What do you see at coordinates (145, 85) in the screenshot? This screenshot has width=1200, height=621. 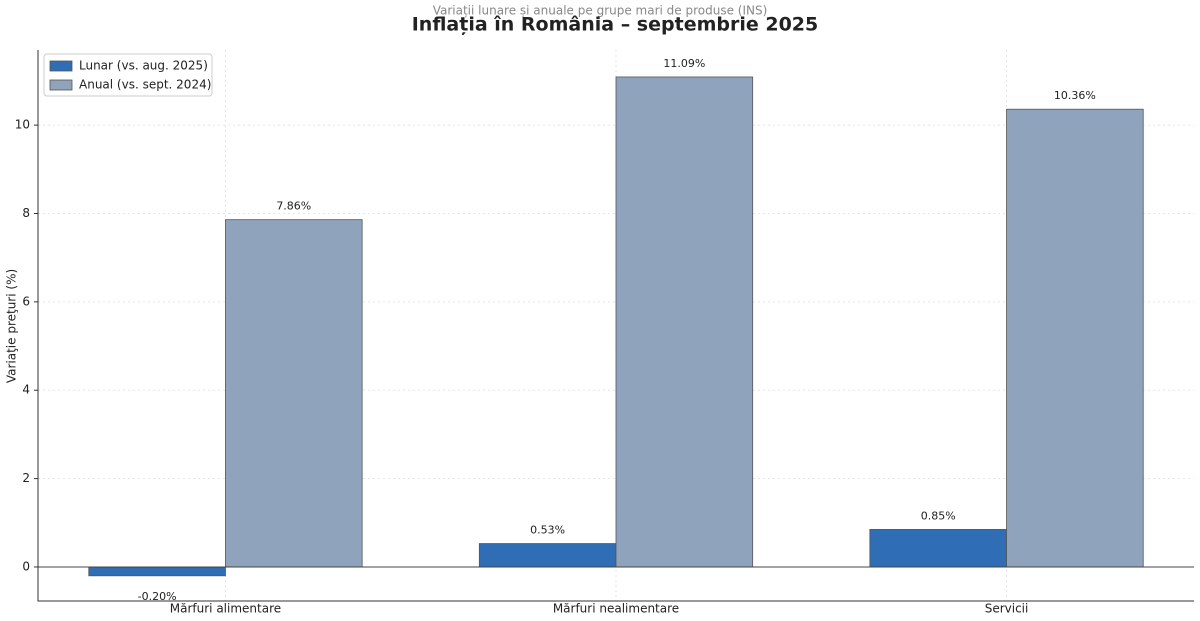 I see `legend-label: Anual (vs. sept. 2024)` at bounding box center [145, 85].